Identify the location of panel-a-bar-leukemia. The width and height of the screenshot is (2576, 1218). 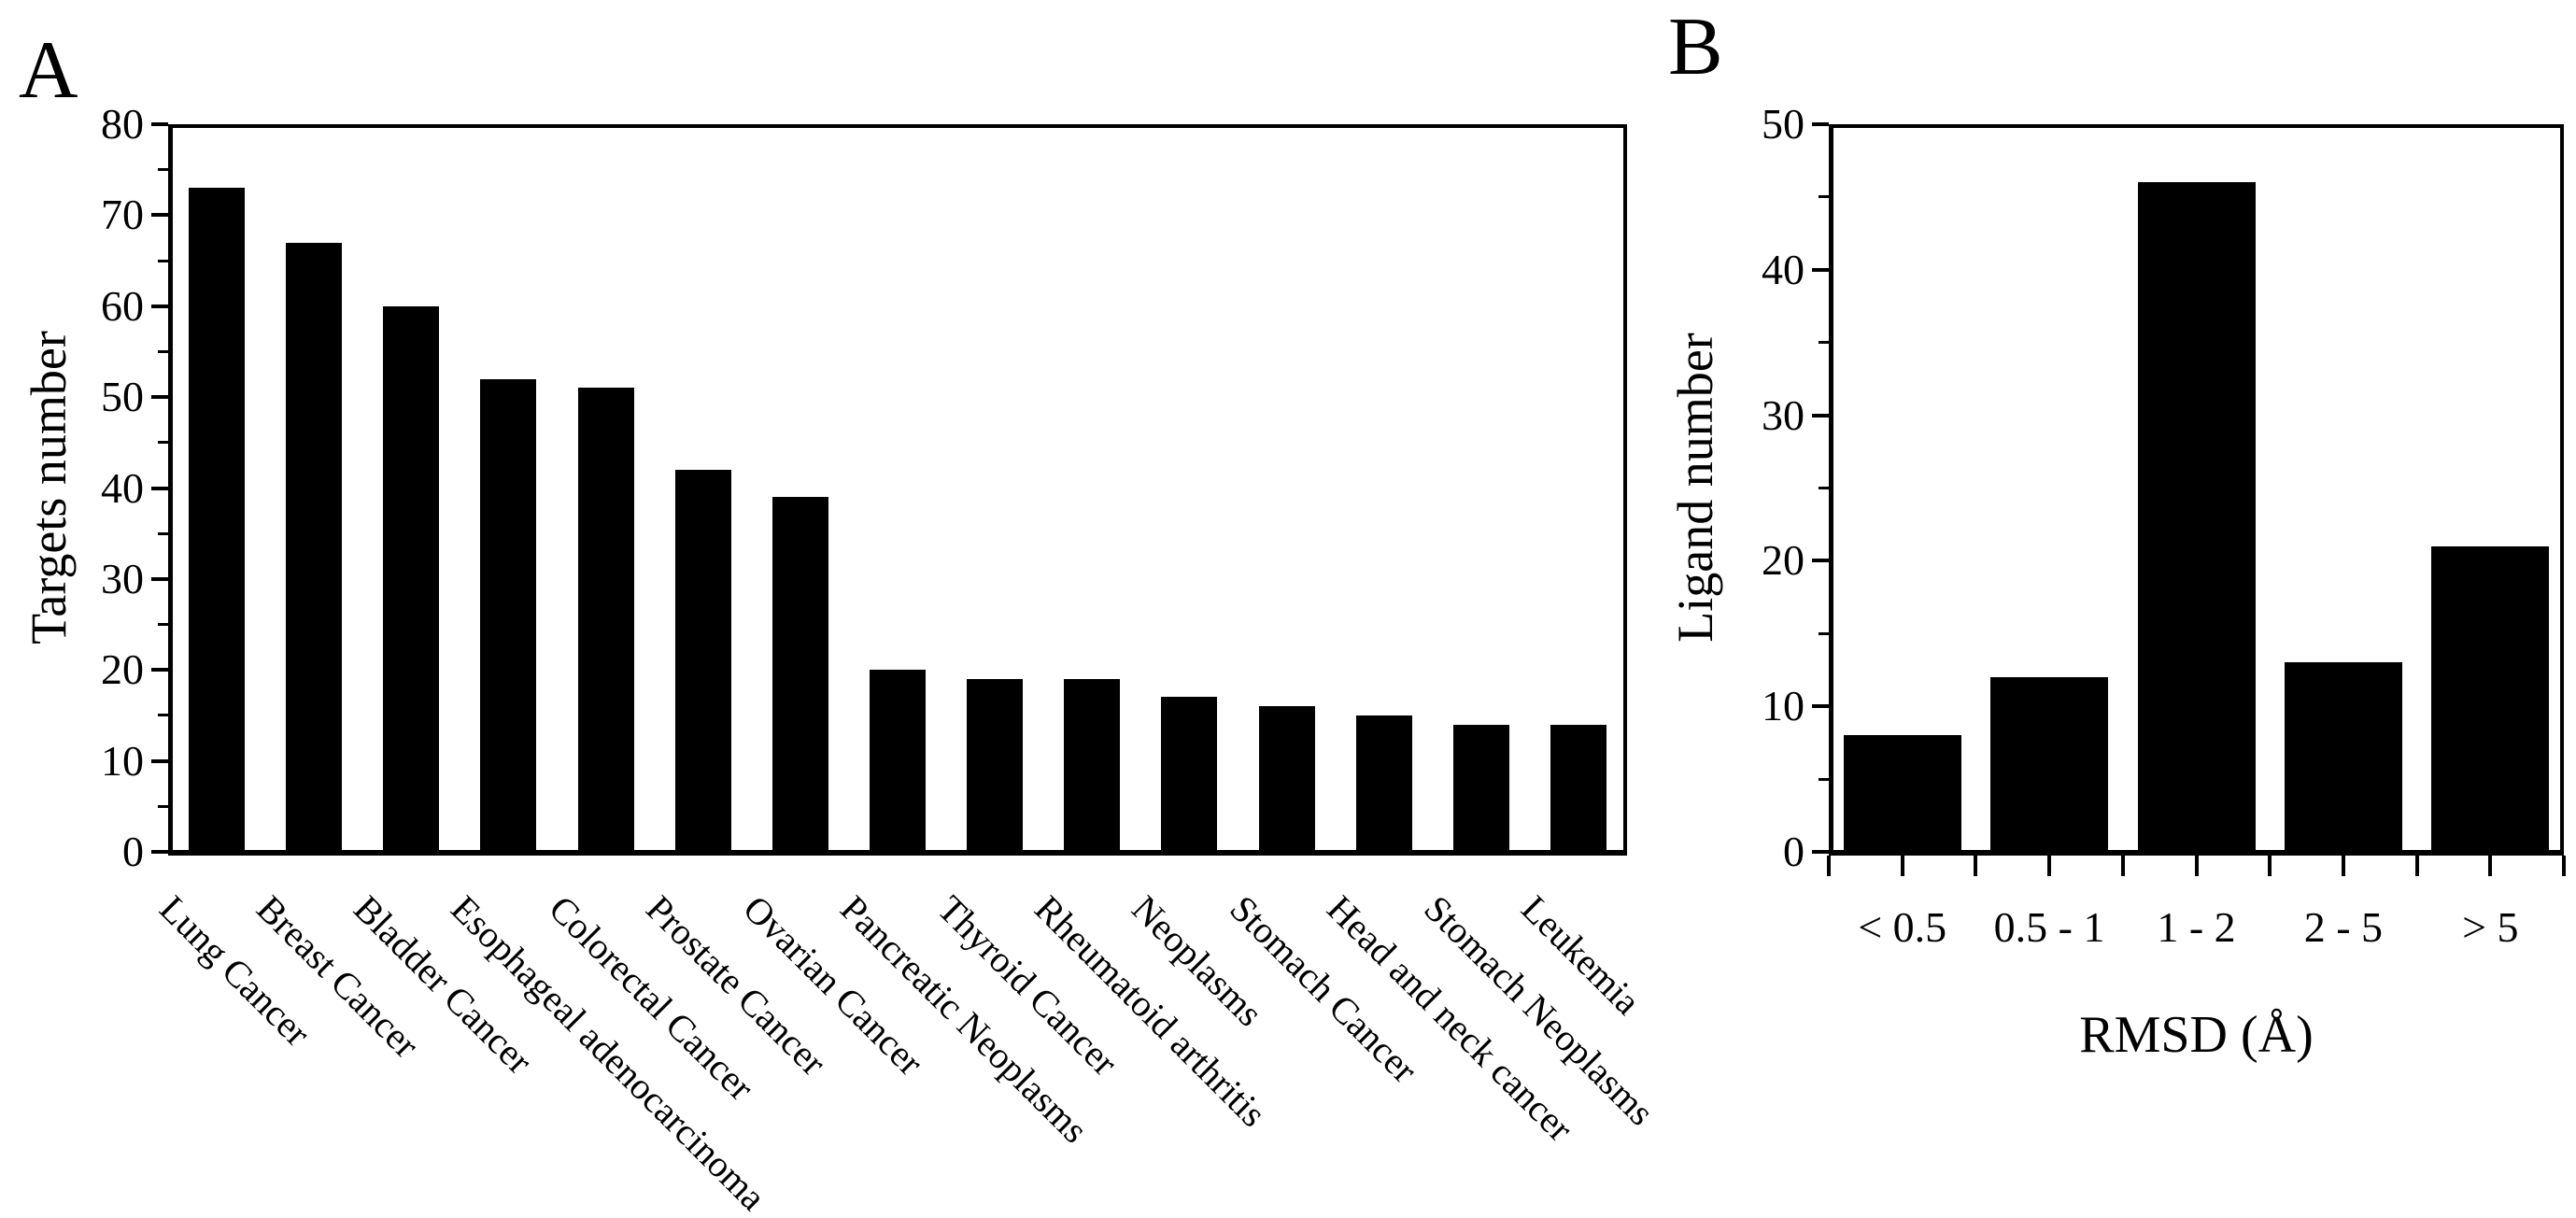
(1578, 788).